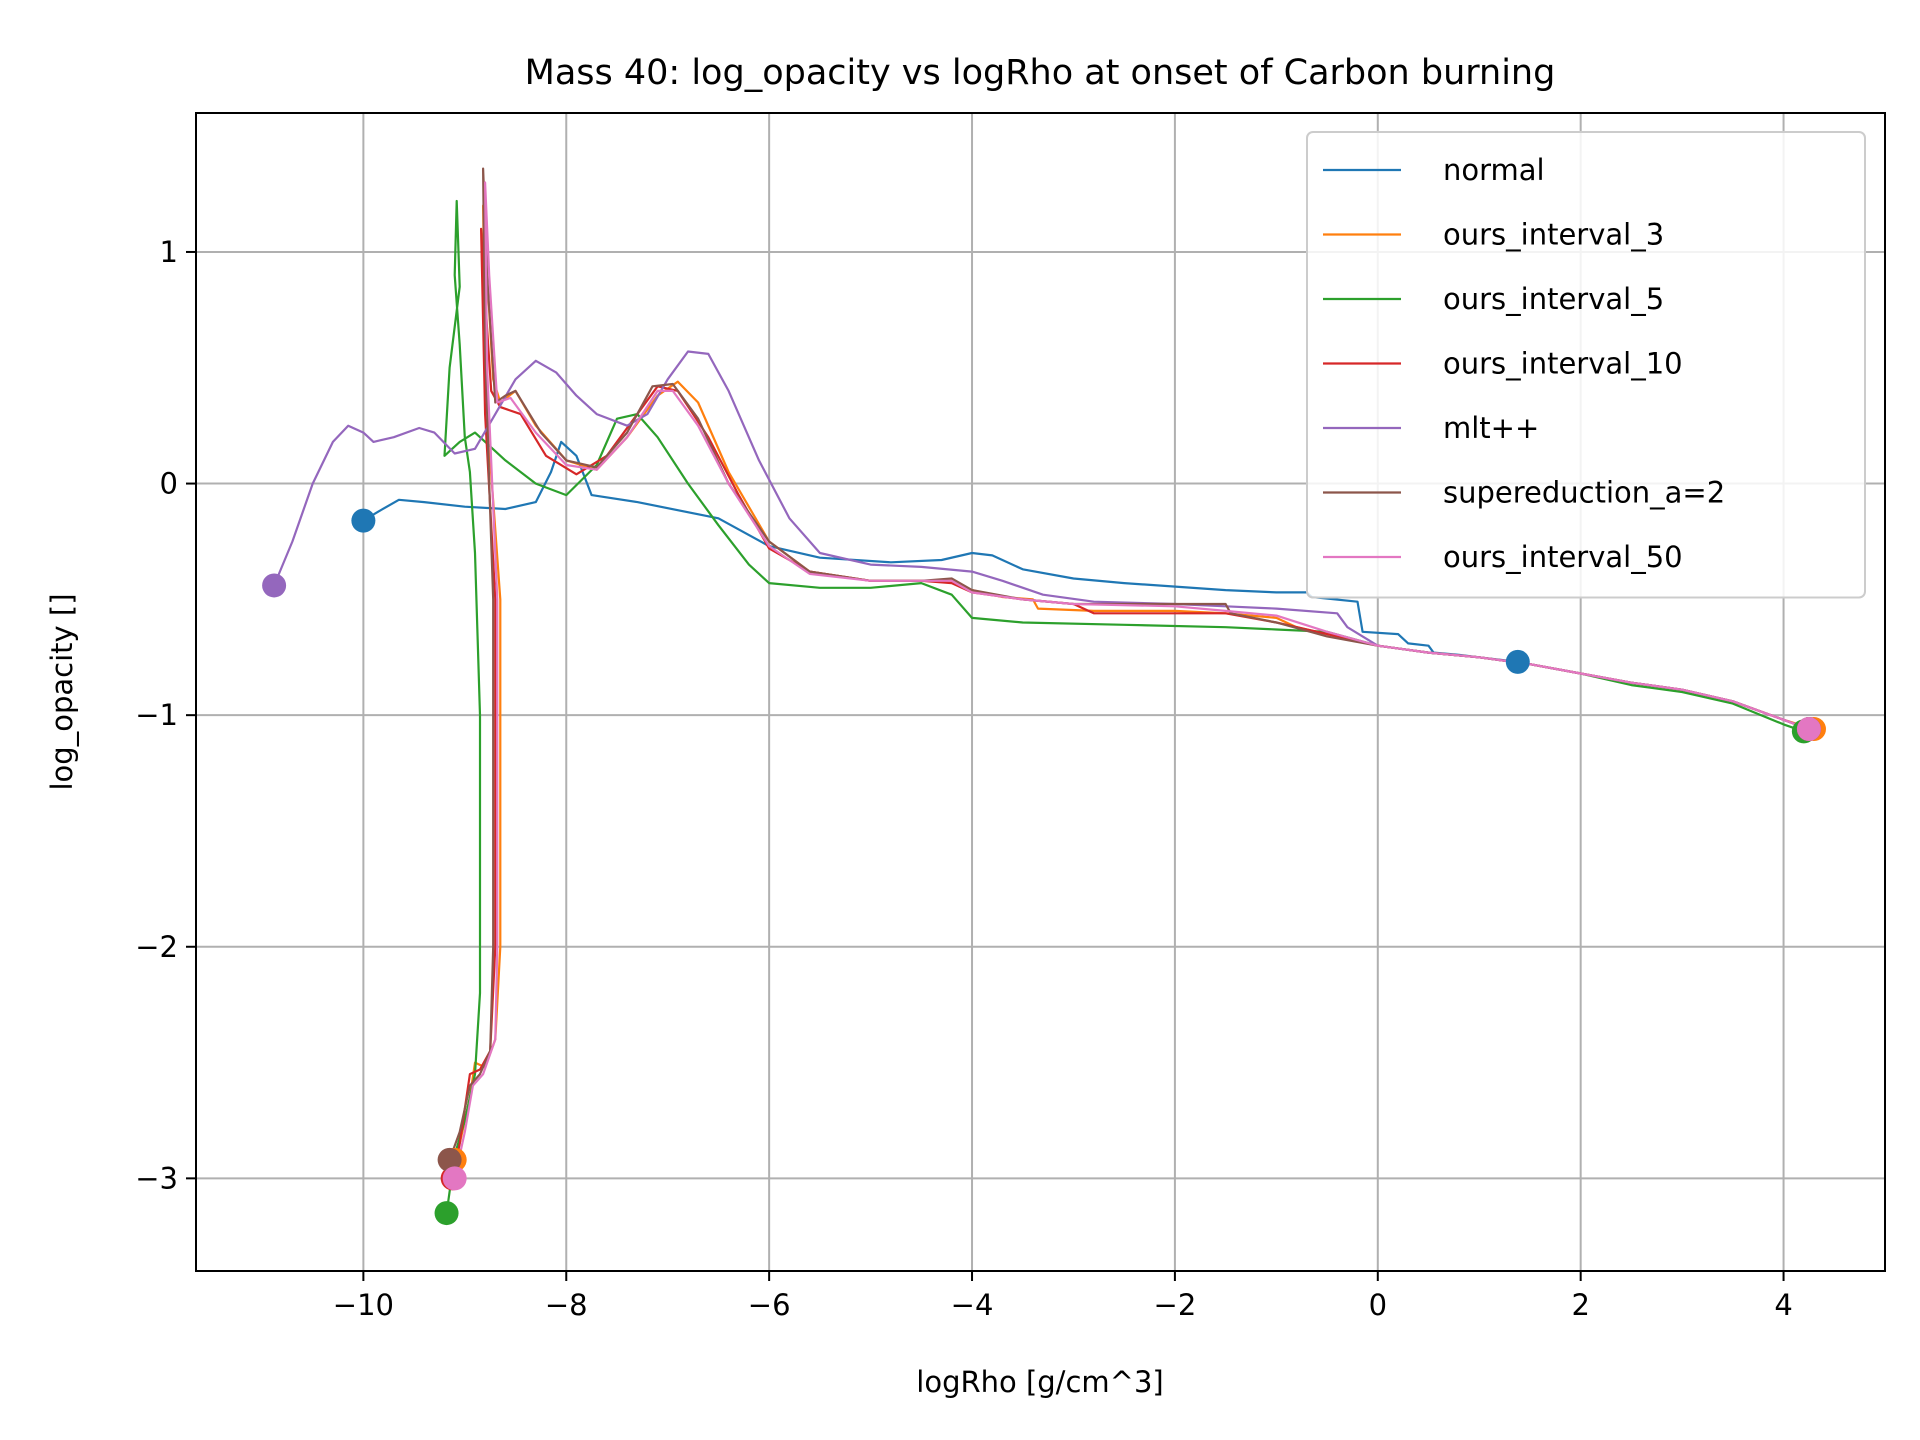  Describe the element at coordinates (1494, 170) in the screenshot. I see `legend-label: normal` at that location.